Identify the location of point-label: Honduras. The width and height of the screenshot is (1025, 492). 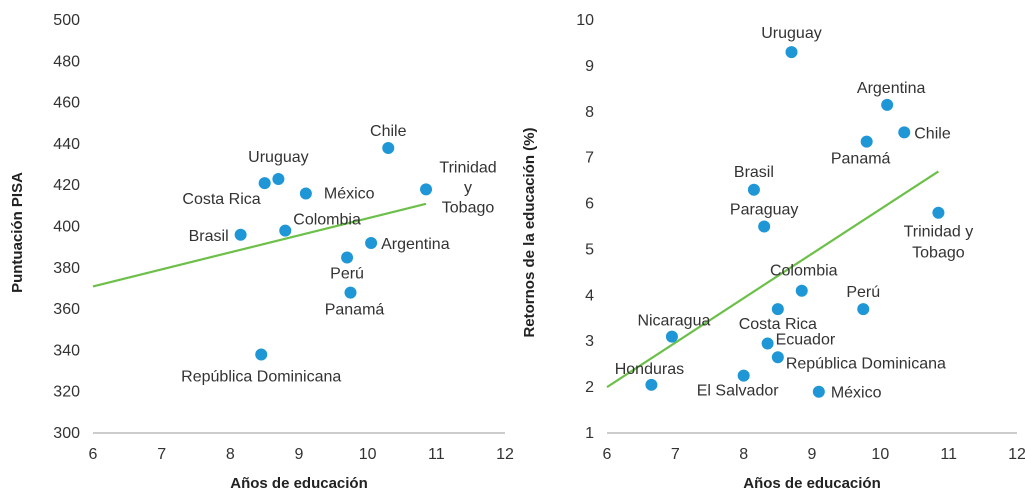
(649, 369).